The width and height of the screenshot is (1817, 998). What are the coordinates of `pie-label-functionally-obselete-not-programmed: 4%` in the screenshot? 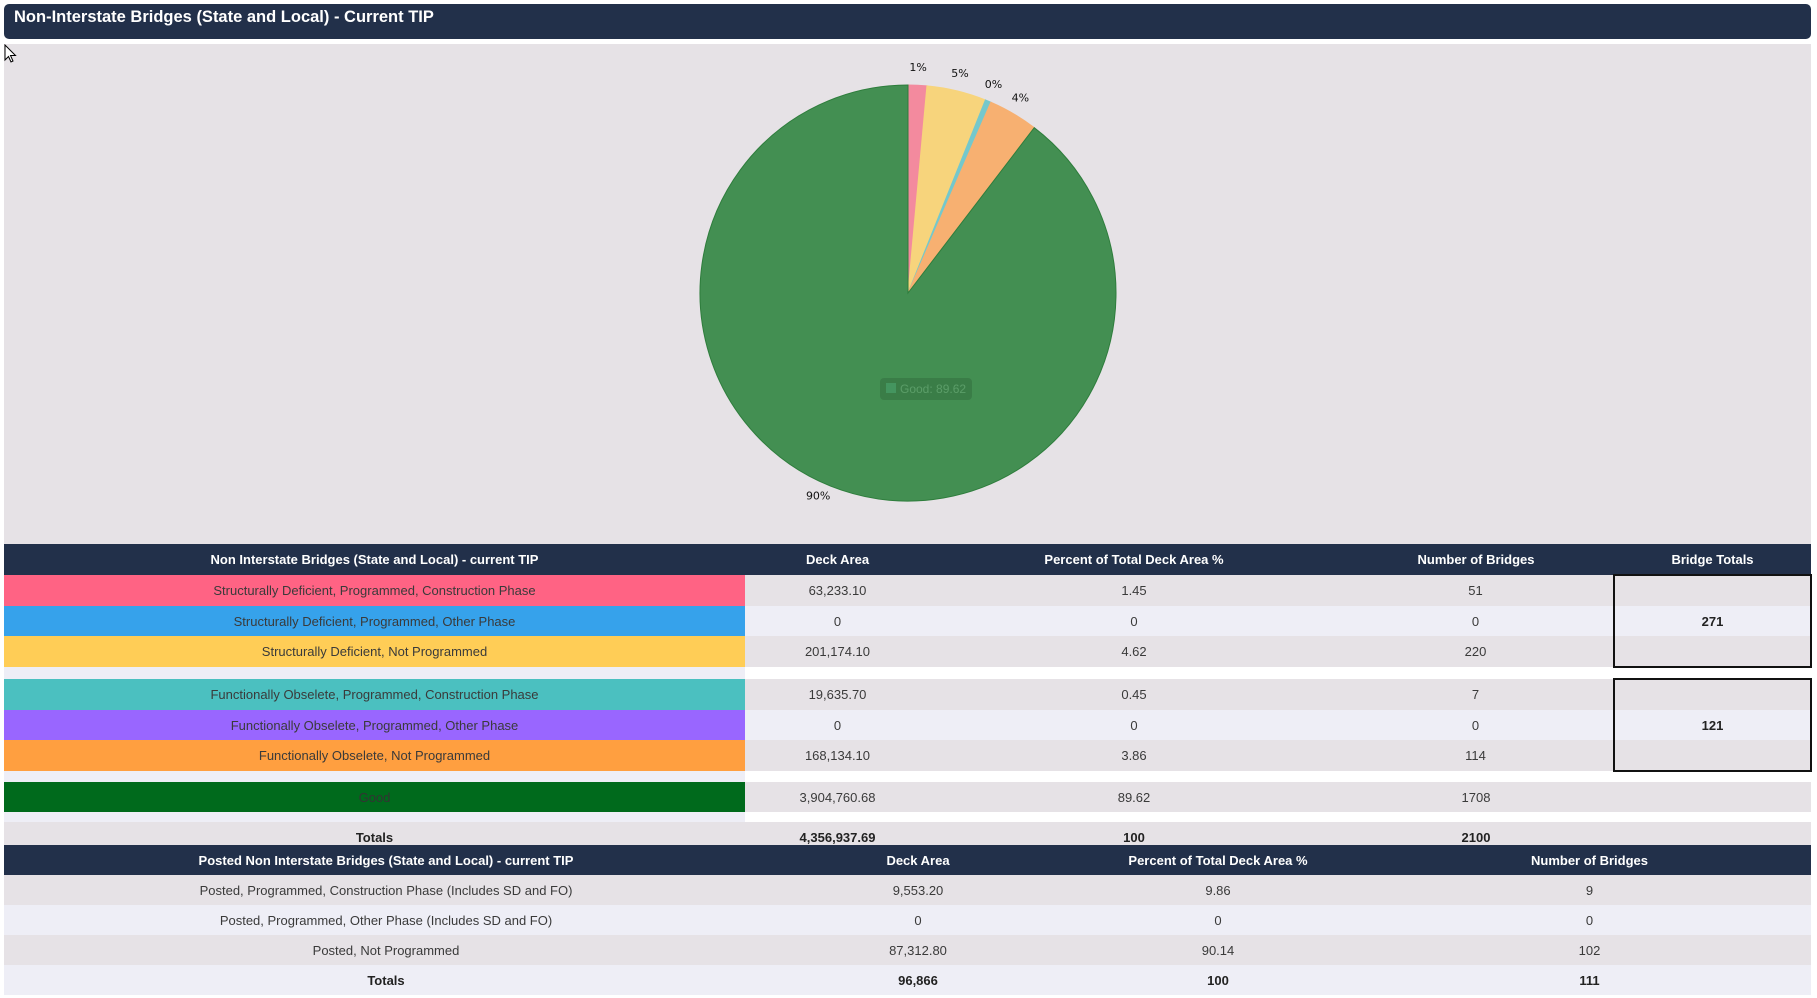 It's located at (1020, 98).